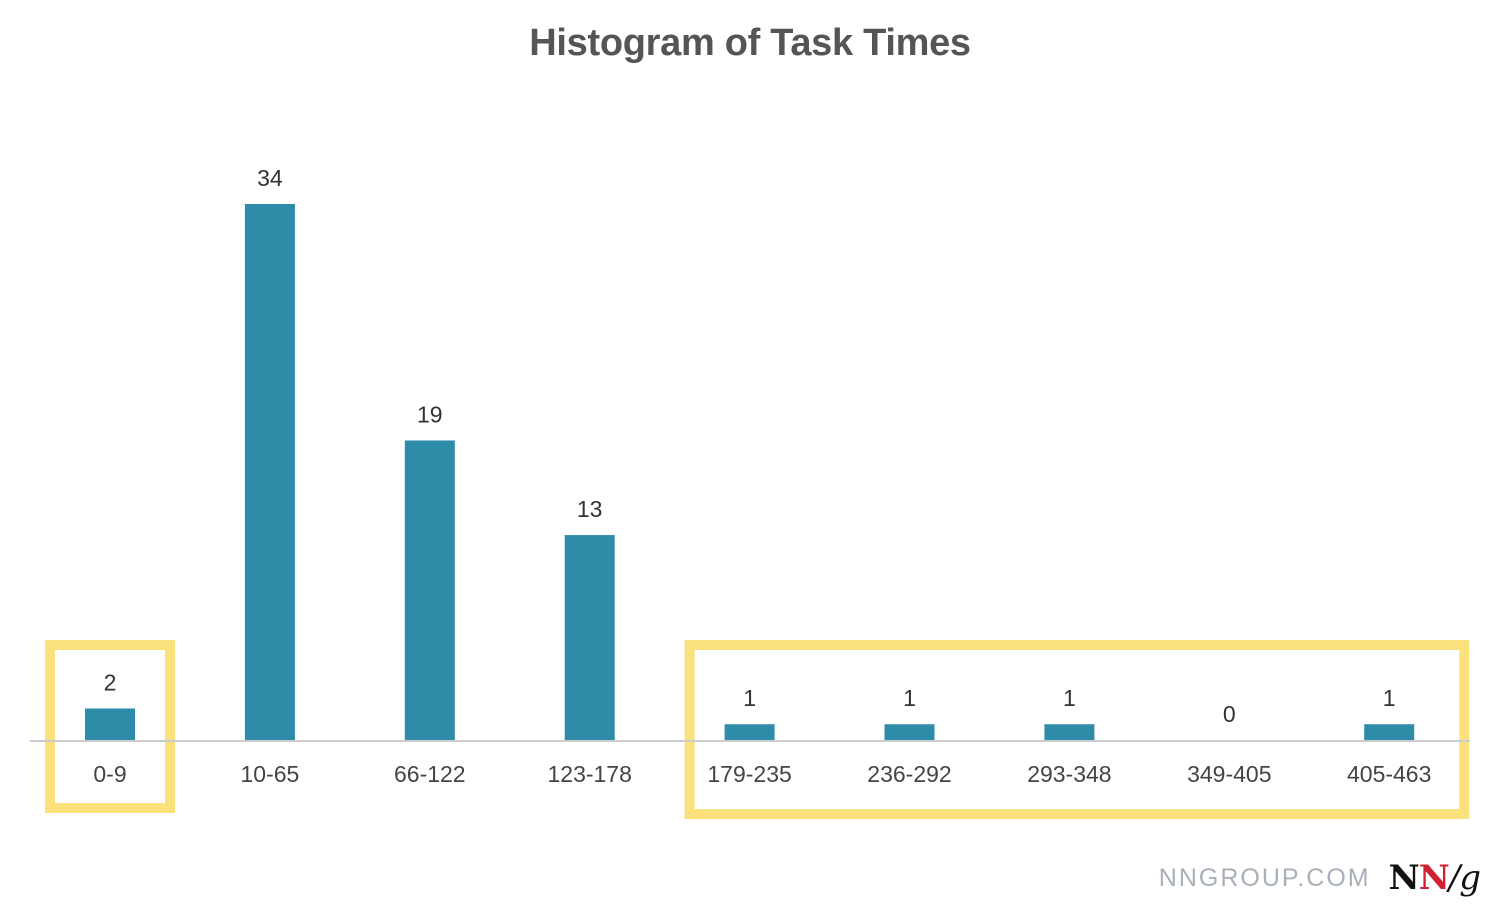  I want to click on x-tick-label-66-122: 66-122, so click(430, 774).